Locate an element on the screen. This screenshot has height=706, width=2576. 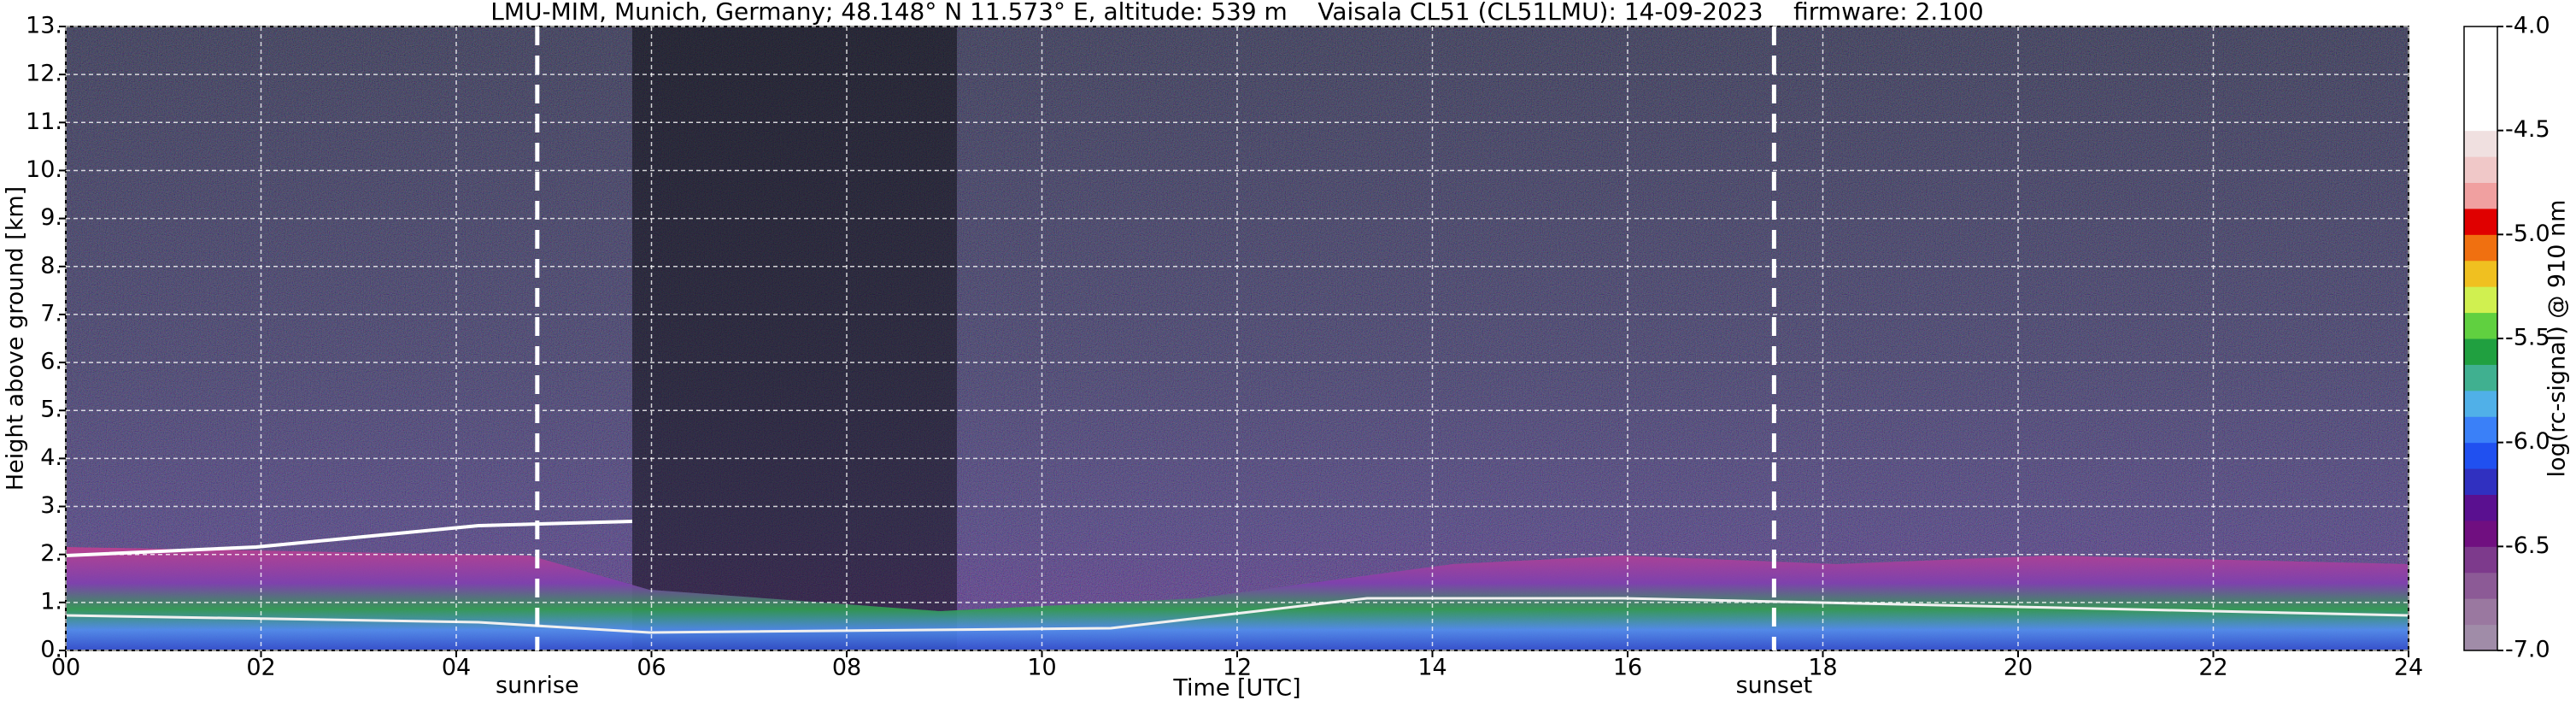
x-tick-label: 04 is located at coordinates (456, 668).